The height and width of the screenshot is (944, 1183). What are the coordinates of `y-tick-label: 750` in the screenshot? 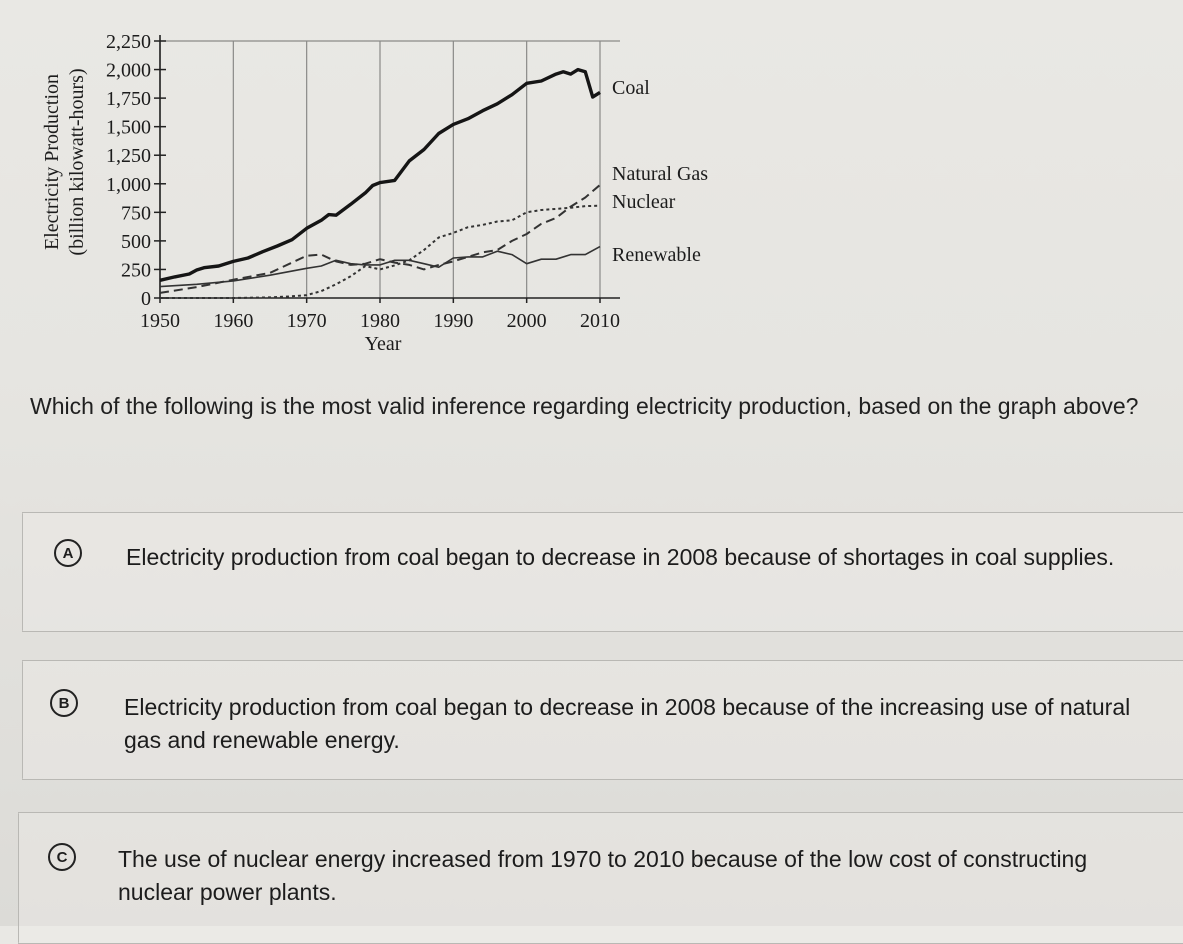 It's located at (136, 213).